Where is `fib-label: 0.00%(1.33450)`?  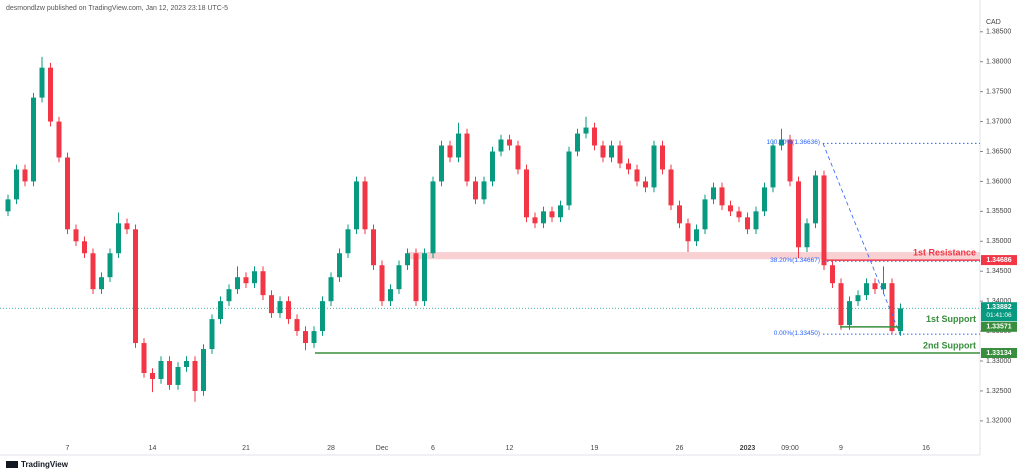 fib-label: 0.00%(1.33450) is located at coordinates (797, 333).